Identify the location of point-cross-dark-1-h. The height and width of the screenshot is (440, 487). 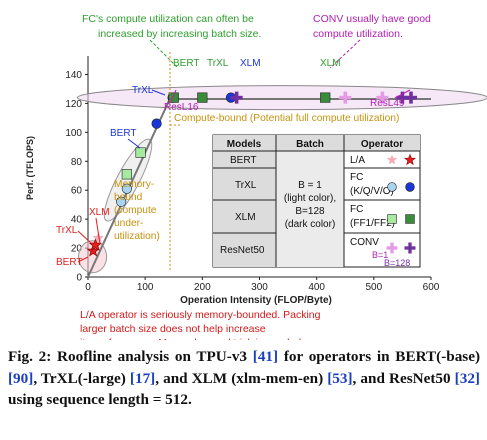
(402, 97).